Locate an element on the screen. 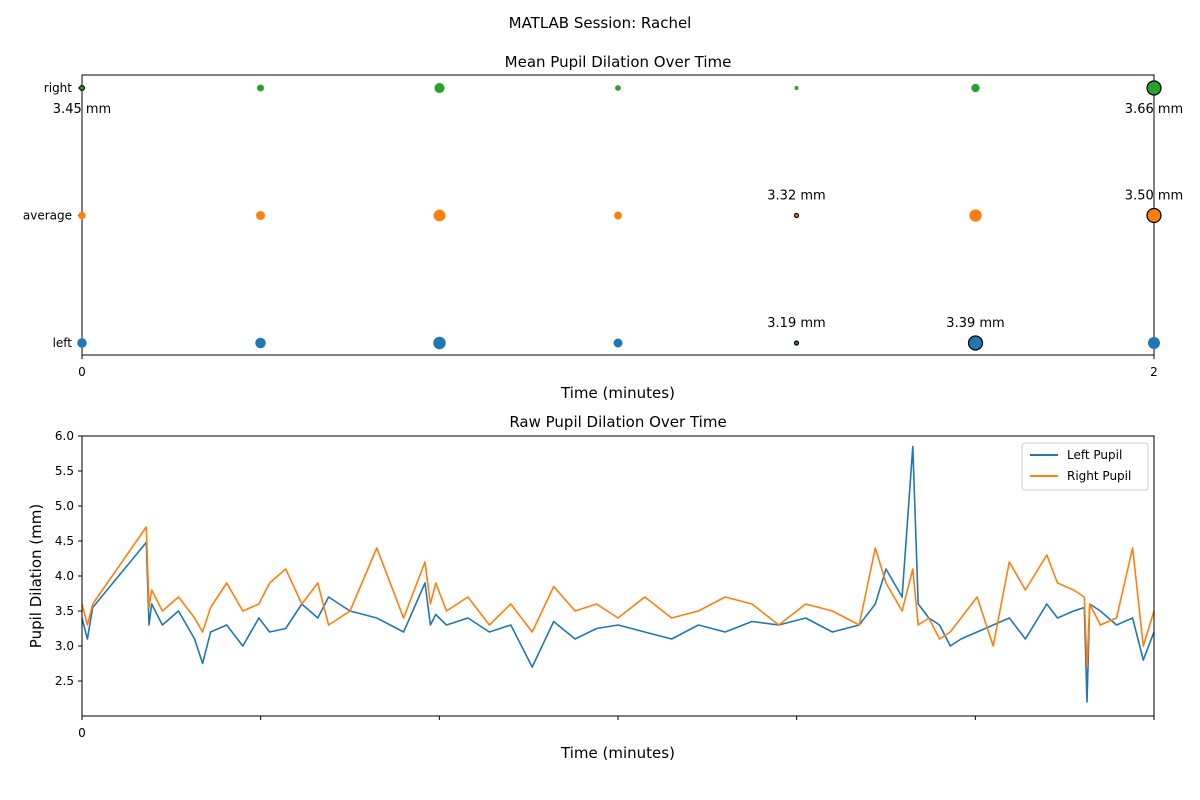 This screenshot has height=800, width=1200. value-annotation: 3.66 mm is located at coordinates (1154, 109).